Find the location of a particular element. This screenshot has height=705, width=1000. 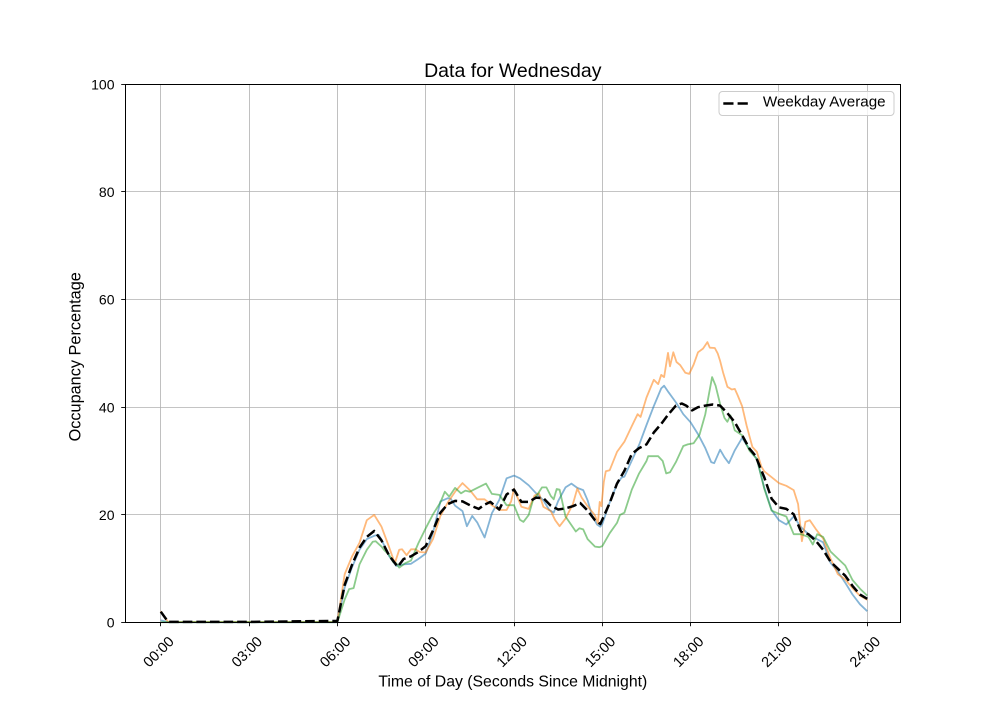

svg-text: Weekday Average is located at coordinates (824, 101).